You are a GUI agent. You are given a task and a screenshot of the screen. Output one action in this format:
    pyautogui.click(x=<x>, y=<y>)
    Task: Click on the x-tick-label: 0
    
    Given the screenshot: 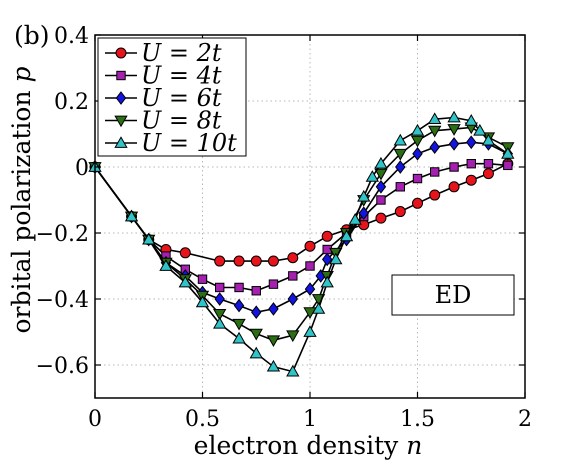 What is the action you would take?
    pyautogui.click(x=95, y=419)
    